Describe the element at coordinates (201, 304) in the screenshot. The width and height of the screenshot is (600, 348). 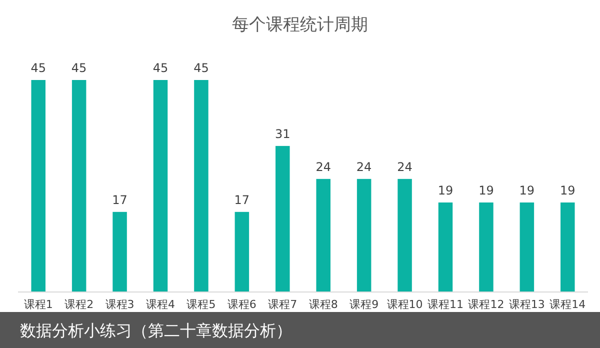
I see `x-tick-label: 课程5` at that location.